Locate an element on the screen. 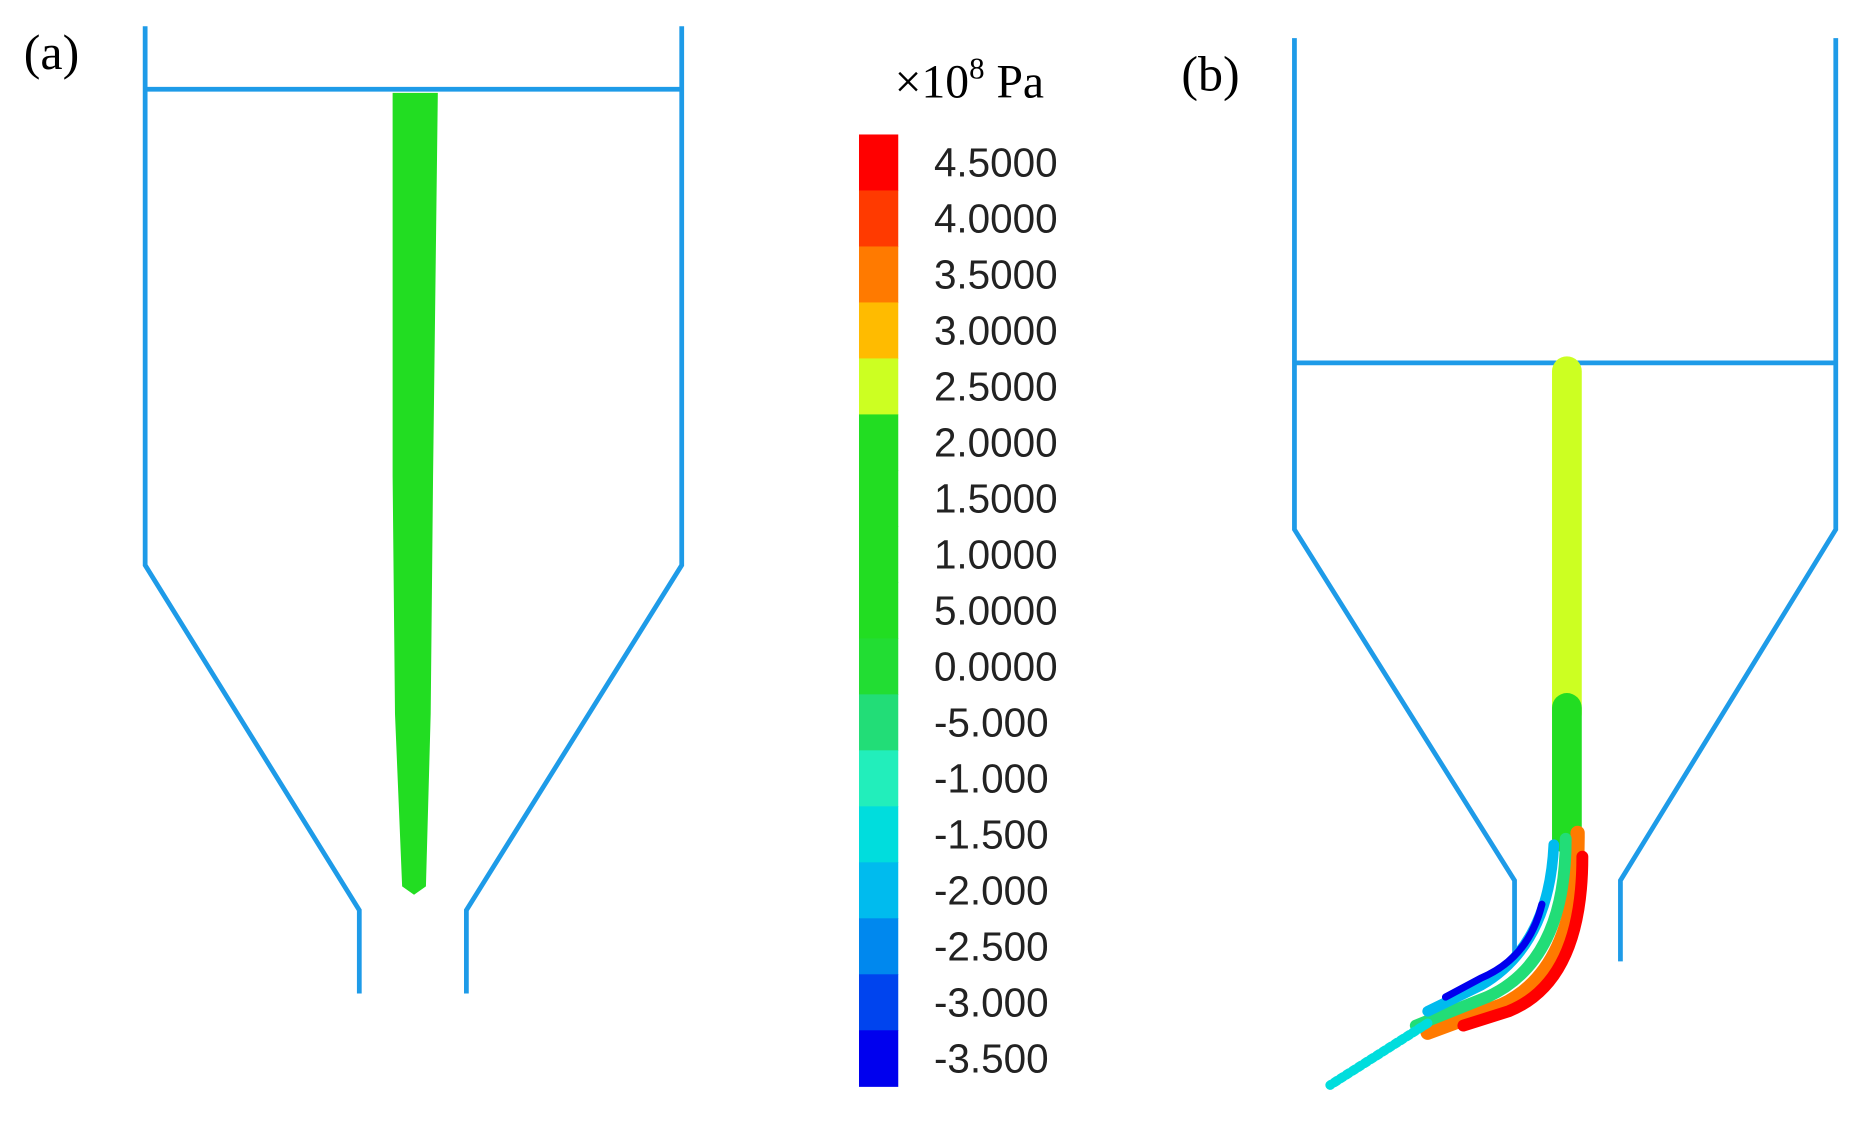 The width and height of the screenshot is (1856, 1122). colorbar-label: 3.5000 is located at coordinates (996, 275).